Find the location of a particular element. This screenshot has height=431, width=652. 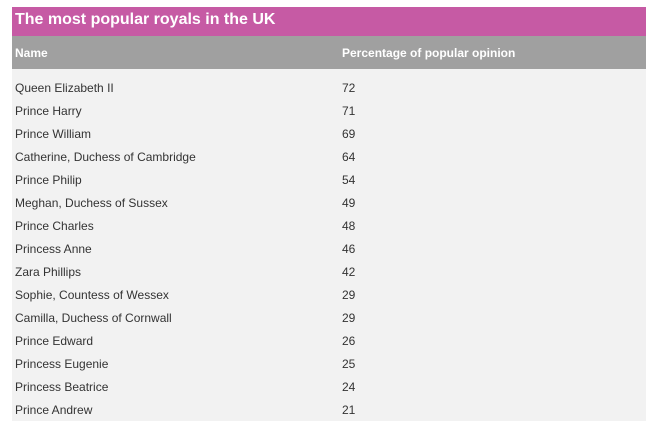

royal-name-cell: Camilla, Duchess of Cornwall is located at coordinates (93, 318).